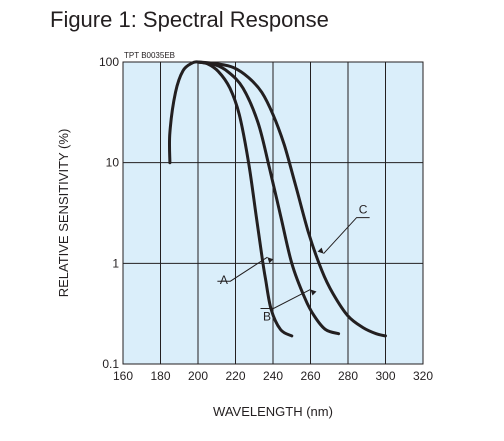  What do you see at coordinates (235, 376) in the screenshot?
I see `x-tick-label: 220` at bounding box center [235, 376].